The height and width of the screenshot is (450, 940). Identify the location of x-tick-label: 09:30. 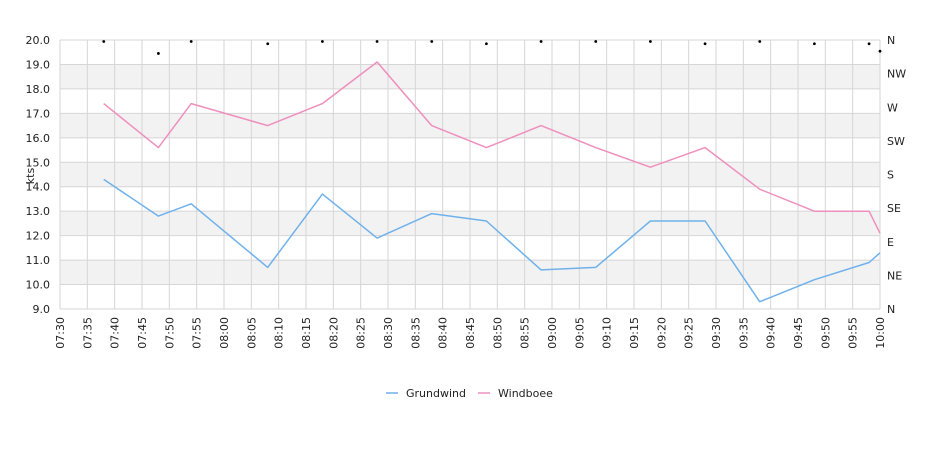
(716, 333).